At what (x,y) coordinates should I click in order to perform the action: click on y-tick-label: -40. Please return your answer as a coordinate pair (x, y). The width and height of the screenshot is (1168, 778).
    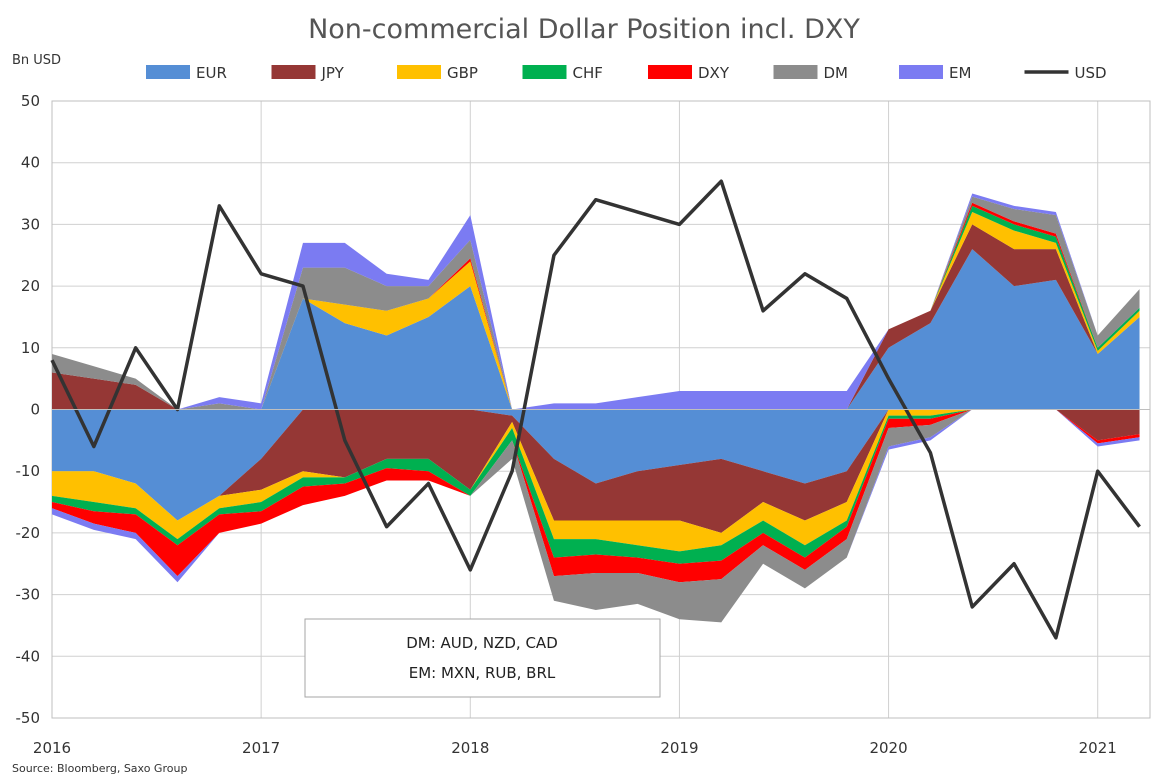
    Looking at the image, I should click on (28, 656).